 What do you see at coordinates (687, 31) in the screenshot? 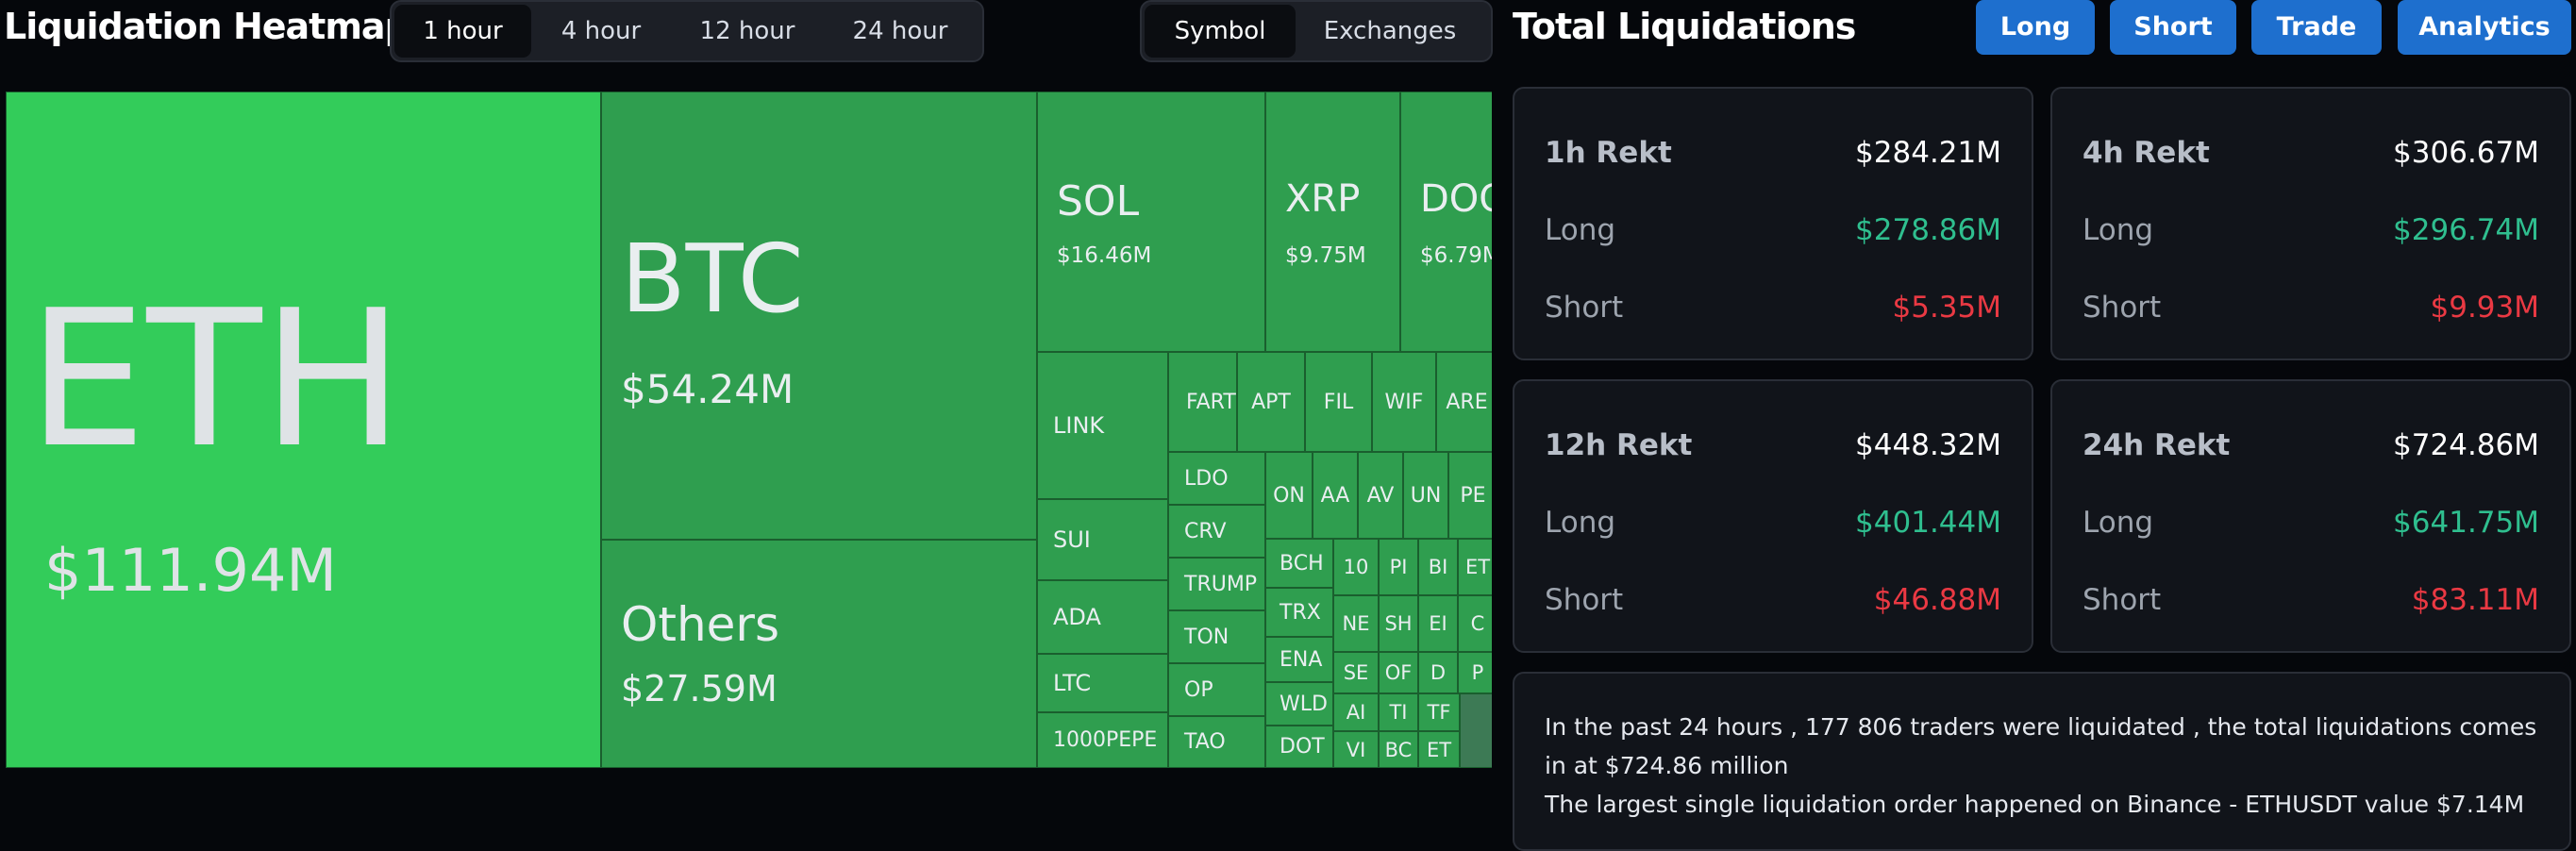
I see `timeframe-selector: 1 hour 4 hour 12 hour 24 hour` at bounding box center [687, 31].